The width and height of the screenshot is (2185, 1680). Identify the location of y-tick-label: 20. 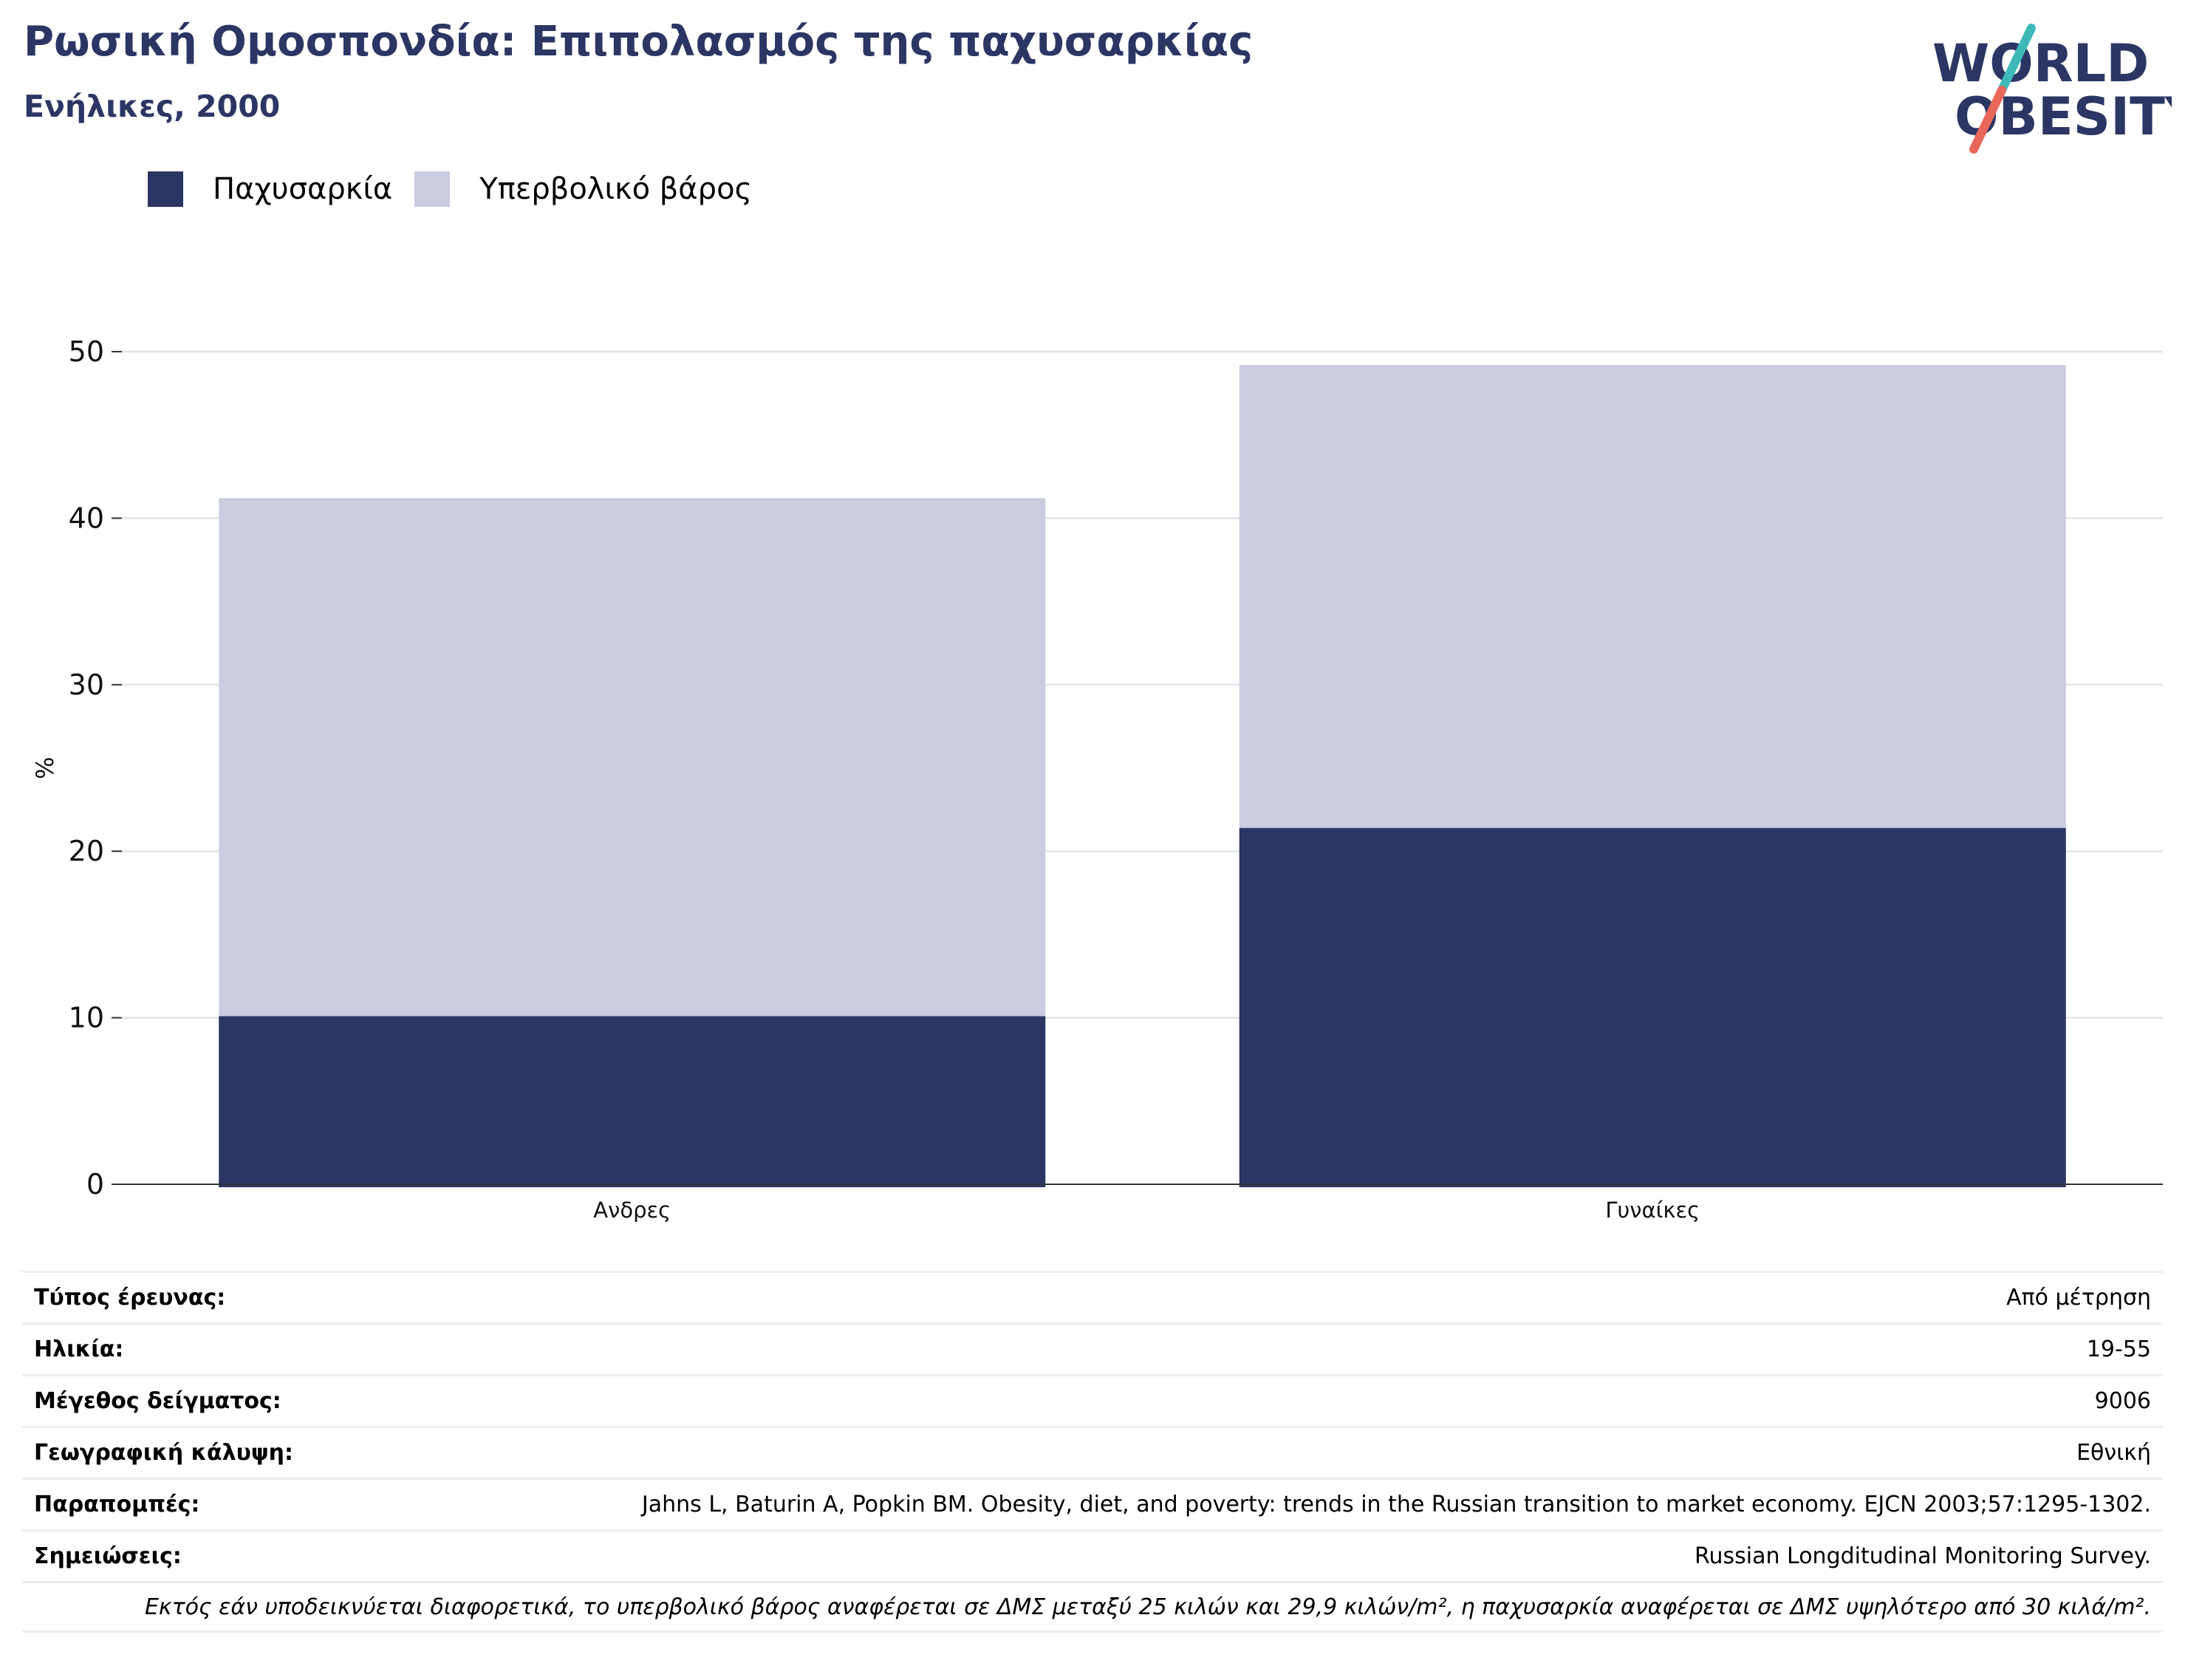
(86, 851).